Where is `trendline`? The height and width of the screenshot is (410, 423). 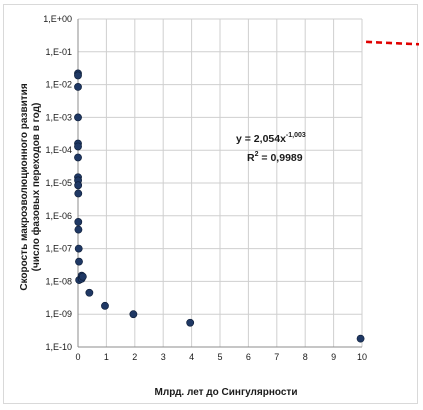 trendline is located at coordinates (392, 43).